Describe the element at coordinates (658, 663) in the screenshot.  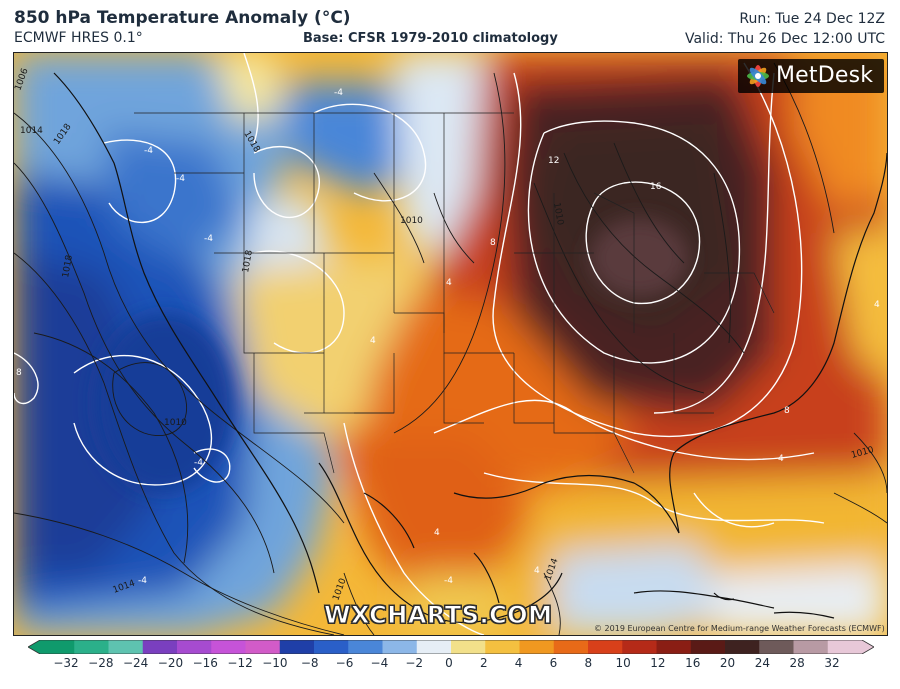
I see `color-scale-tick-label: 12` at that location.